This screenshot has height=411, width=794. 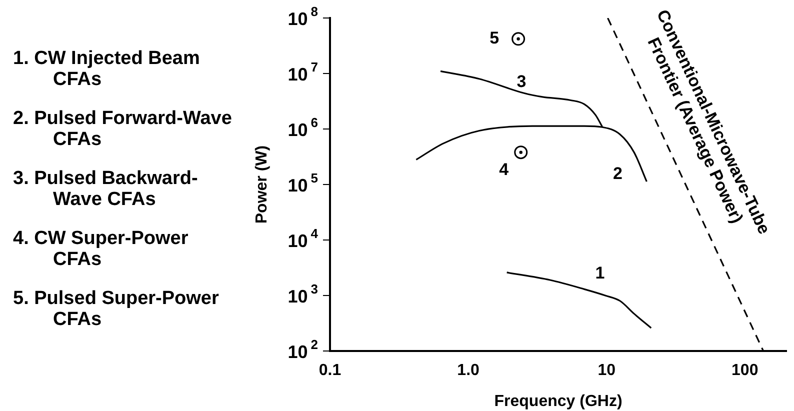 I want to click on x-axis-title: Frequency (GHz), so click(x=558, y=401).